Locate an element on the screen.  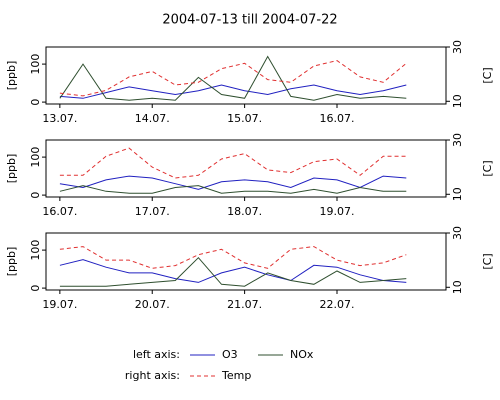
x-tick-label: 17.07. is located at coordinates (152, 211).